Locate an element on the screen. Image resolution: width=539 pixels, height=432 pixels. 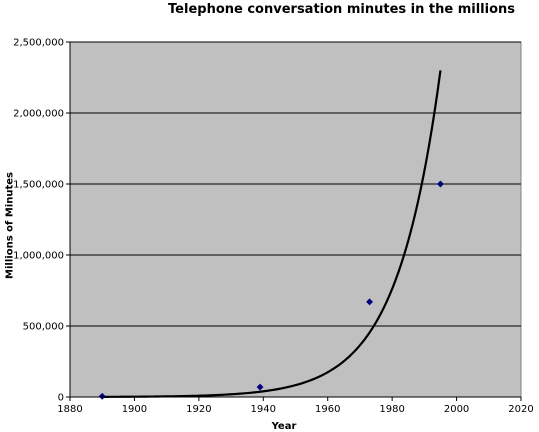
x-tick-label-7: 2020 is located at coordinates (520, 409).